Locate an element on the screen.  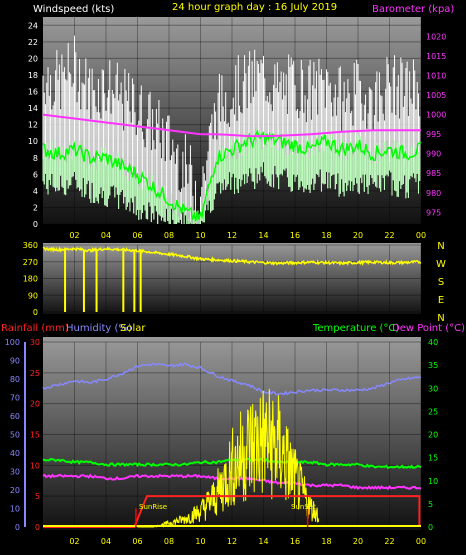
sunrise-label: SunRise is located at coordinates (153, 507).